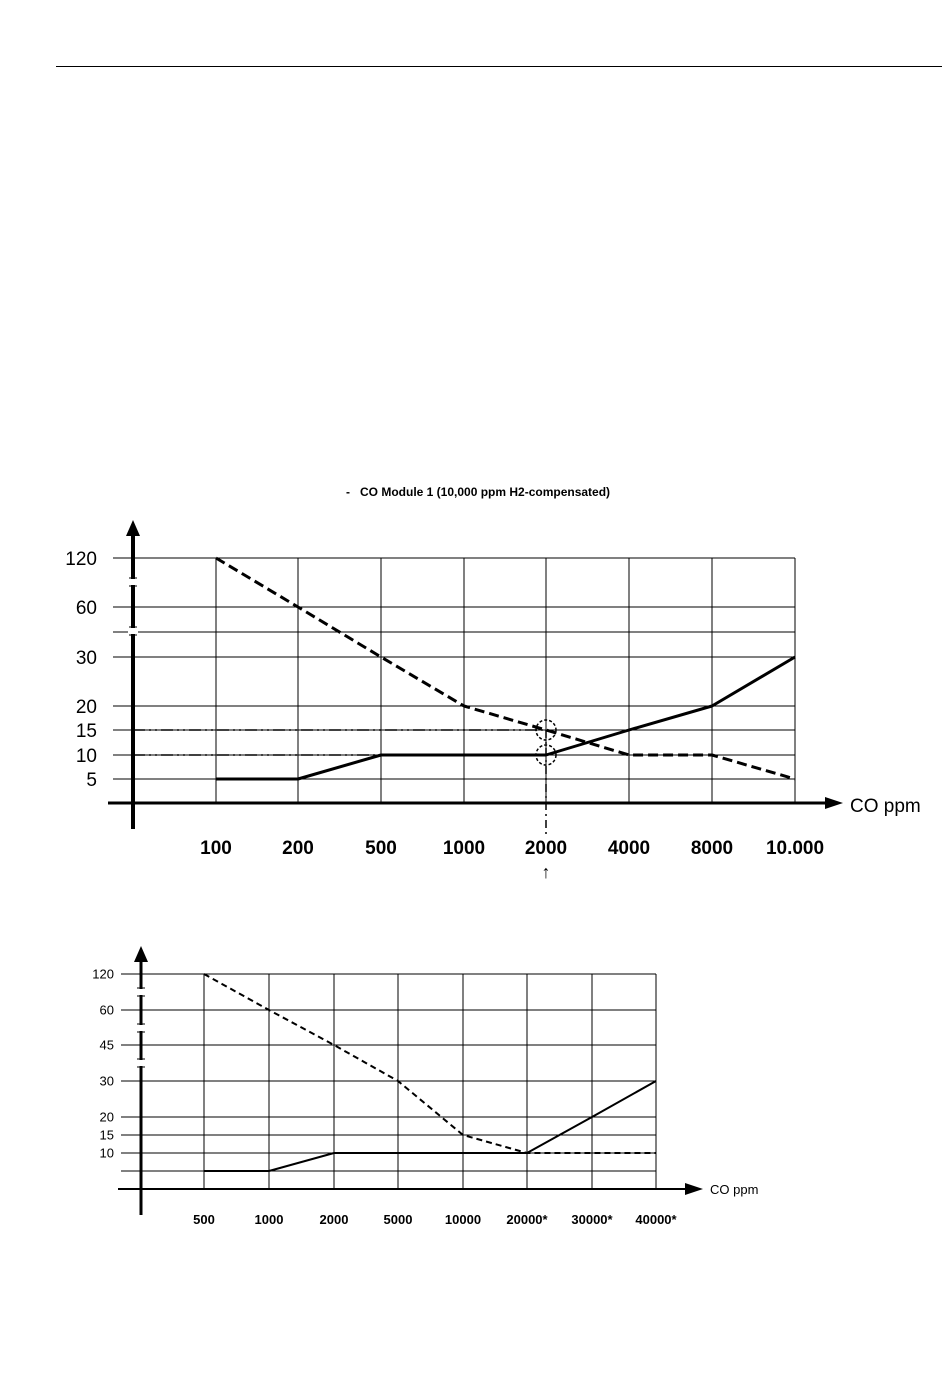 This screenshot has height=1378, width=950. I want to click on chart1-x-tick-label: 1000, so click(464, 848).